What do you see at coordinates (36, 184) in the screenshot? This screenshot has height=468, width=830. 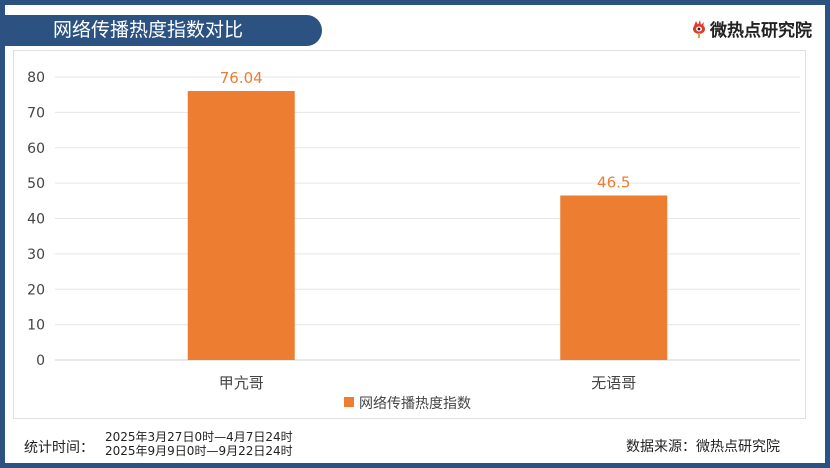 I see `y-tick-label: 50` at bounding box center [36, 184].